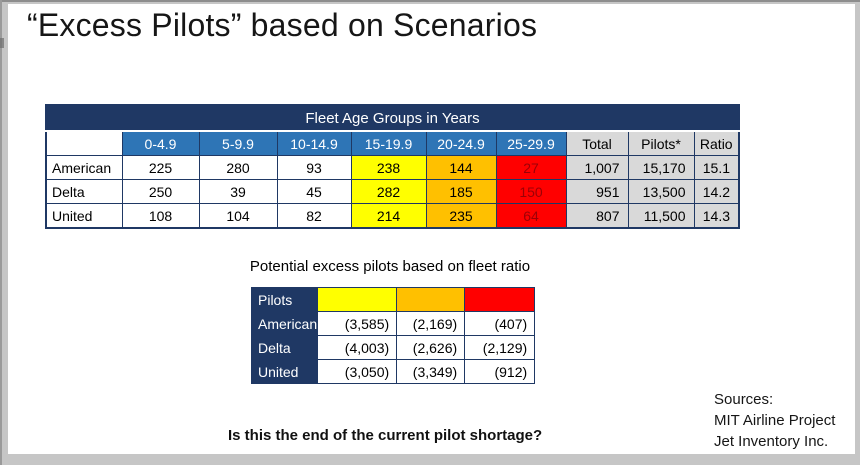 The height and width of the screenshot is (465, 860). What do you see at coordinates (716, 143) in the screenshot?
I see `col-header-cell: Ratio` at bounding box center [716, 143].